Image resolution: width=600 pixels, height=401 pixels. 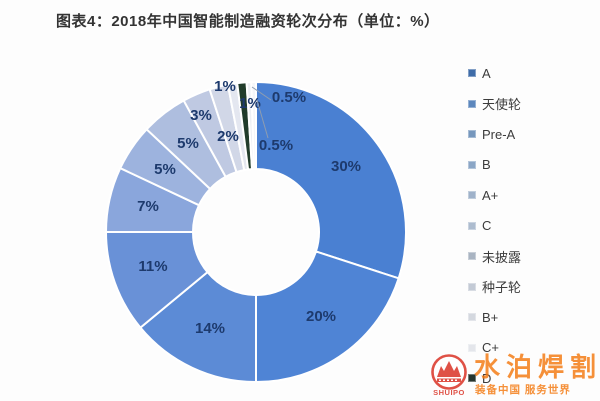 I want to click on slice-value-label: 30%, so click(x=346, y=166).